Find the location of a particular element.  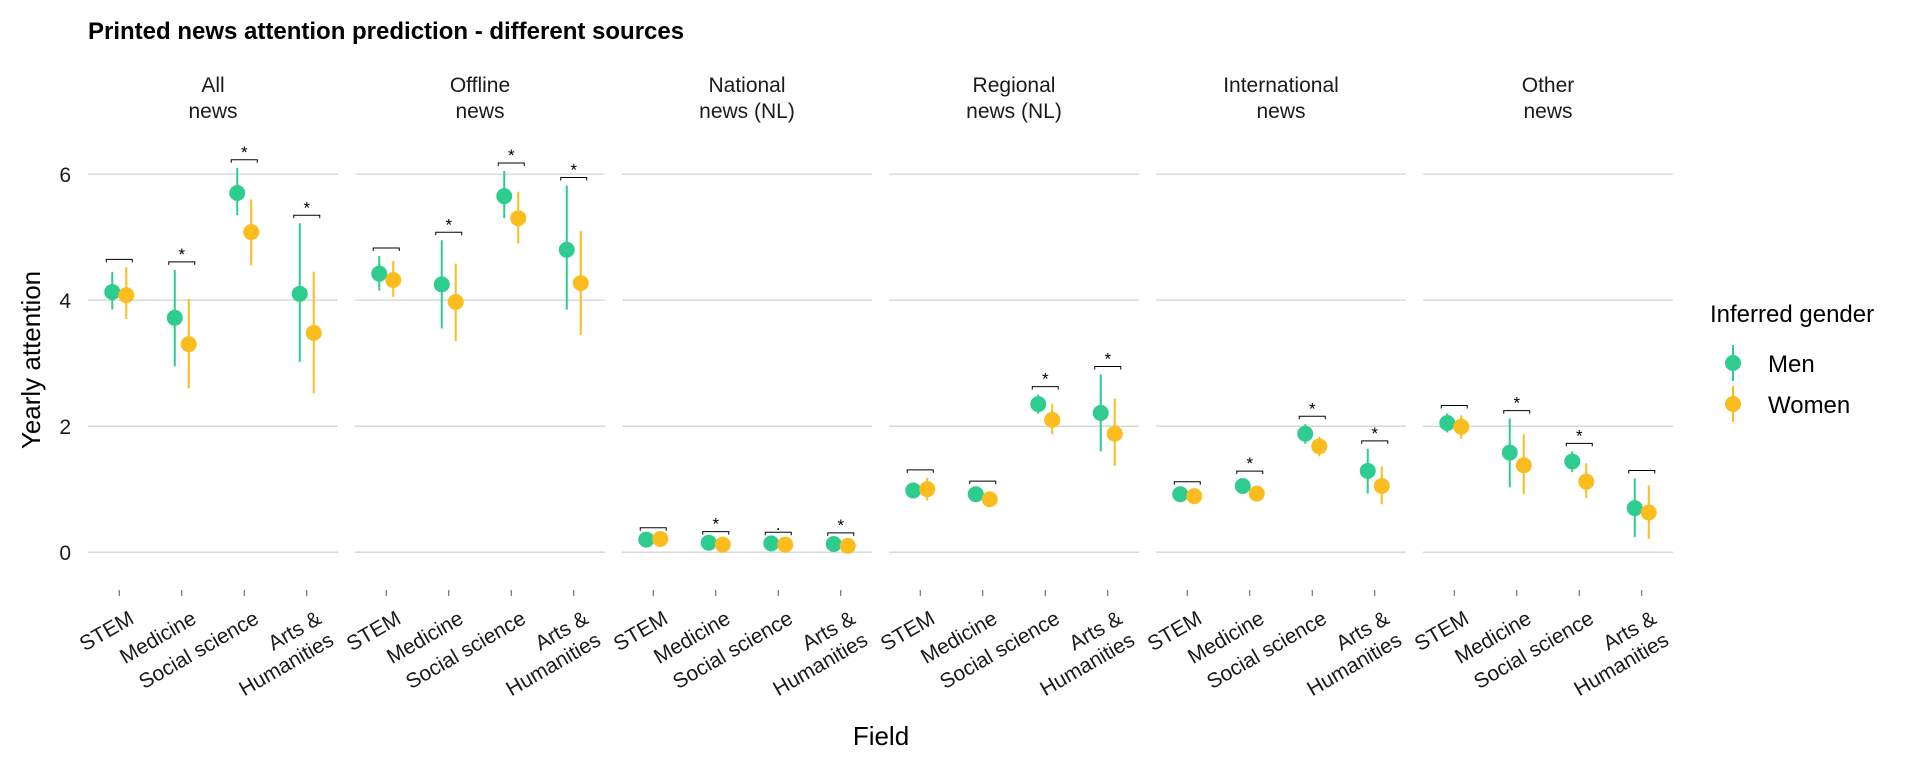

facet-strip-label: Regional news (NL) is located at coordinates (1014, 98).